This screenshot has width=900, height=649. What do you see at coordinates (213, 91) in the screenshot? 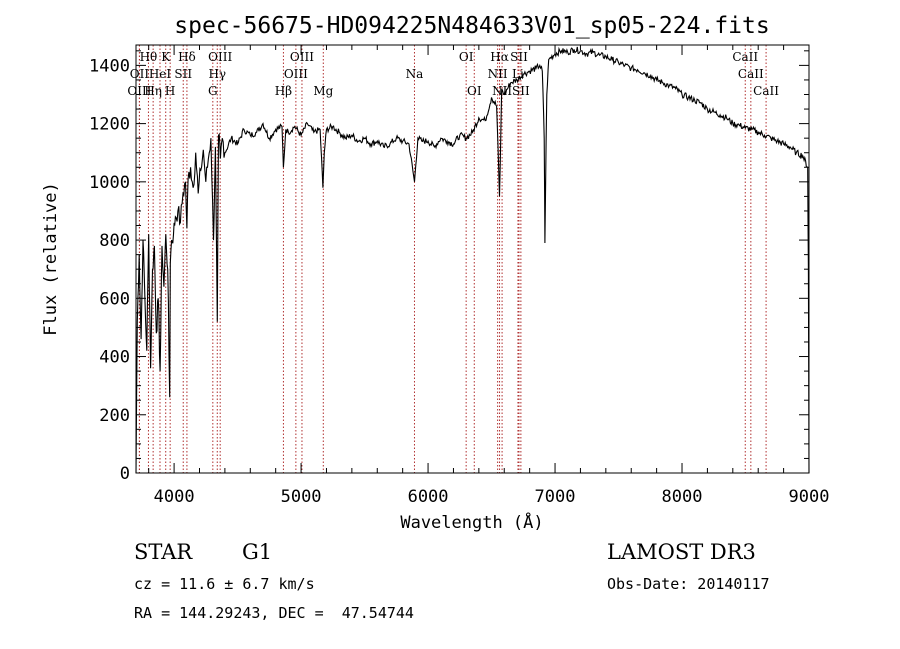
I see `spectral-line-label: G` at bounding box center [213, 91].